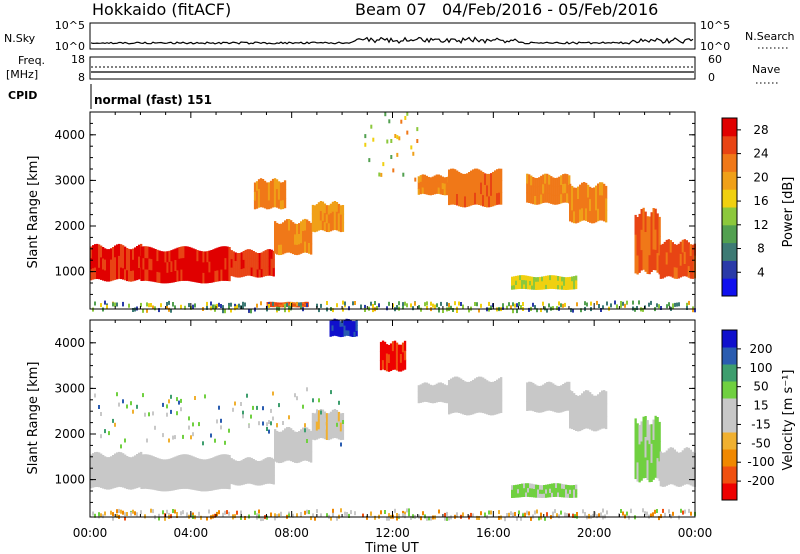 The height and width of the screenshot is (554, 800). Describe the element at coordinates (715, 46) in the screenshot. I see `nsearch-bottom-tick: 10^0` at that location.